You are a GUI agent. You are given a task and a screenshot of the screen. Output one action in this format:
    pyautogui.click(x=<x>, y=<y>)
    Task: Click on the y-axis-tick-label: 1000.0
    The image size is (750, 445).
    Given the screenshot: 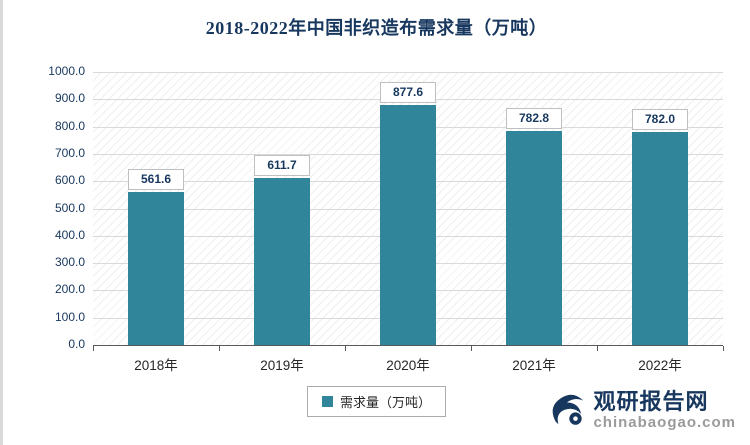 What is the action you would take?
    pyautogui.click(x=66, y=71)
    